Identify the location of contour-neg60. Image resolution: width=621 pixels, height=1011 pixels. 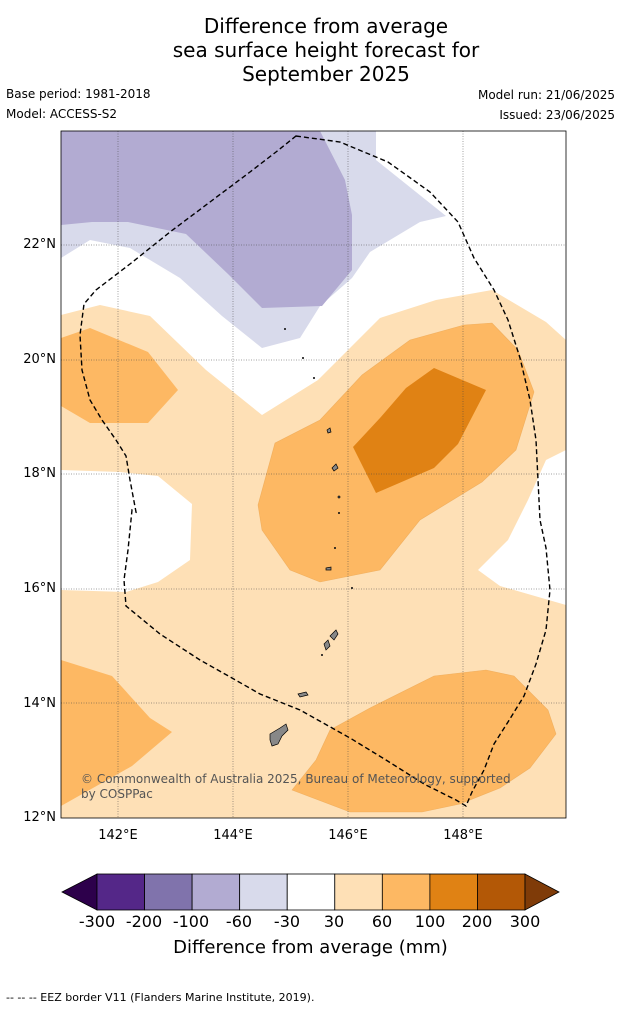
(206, 219).